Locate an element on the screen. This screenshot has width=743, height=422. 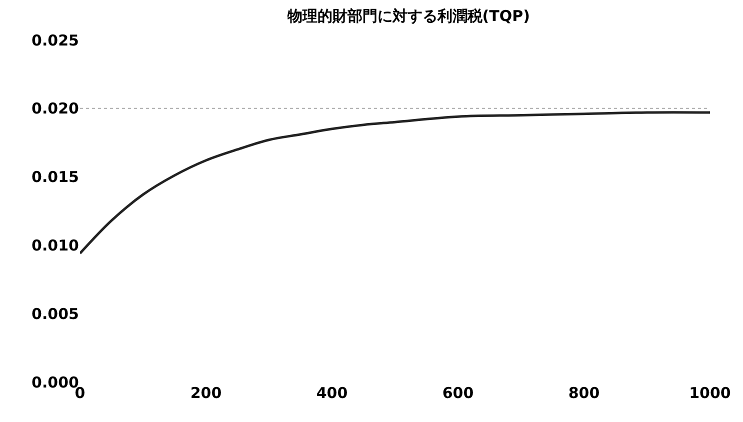
y-tick-label: 0.015 is located at coordinates (55, 177).